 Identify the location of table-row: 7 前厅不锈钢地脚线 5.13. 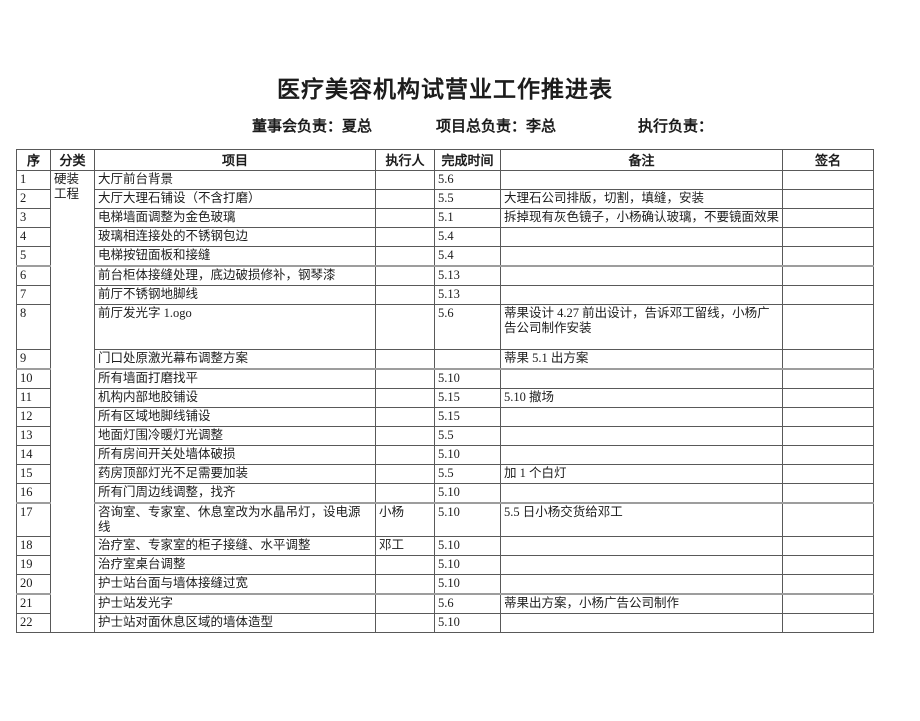
(445, 295).